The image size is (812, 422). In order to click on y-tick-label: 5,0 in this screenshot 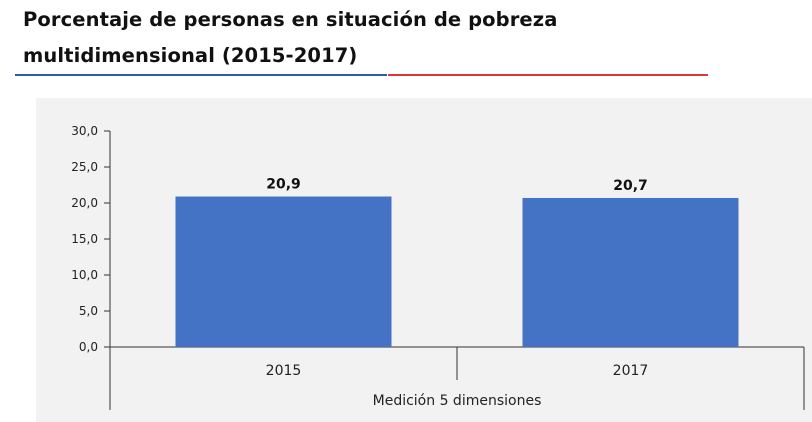, I will do `click(88, 311)`.